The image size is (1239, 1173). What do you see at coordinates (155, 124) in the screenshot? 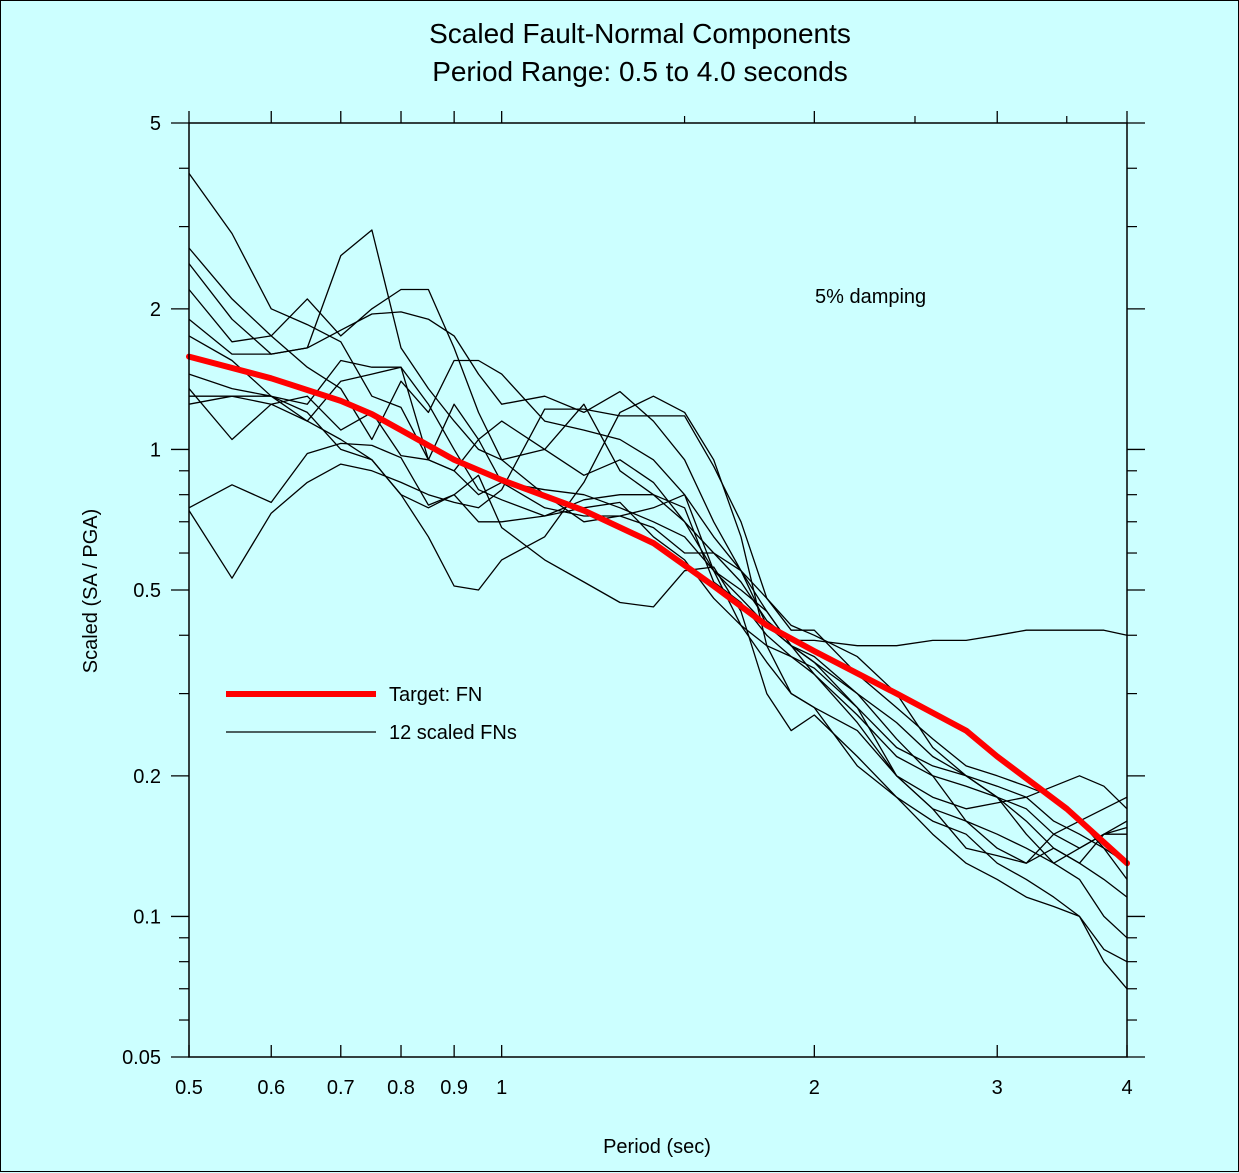
I see `y-tick-label: 5` at bounding box center [155, 124].